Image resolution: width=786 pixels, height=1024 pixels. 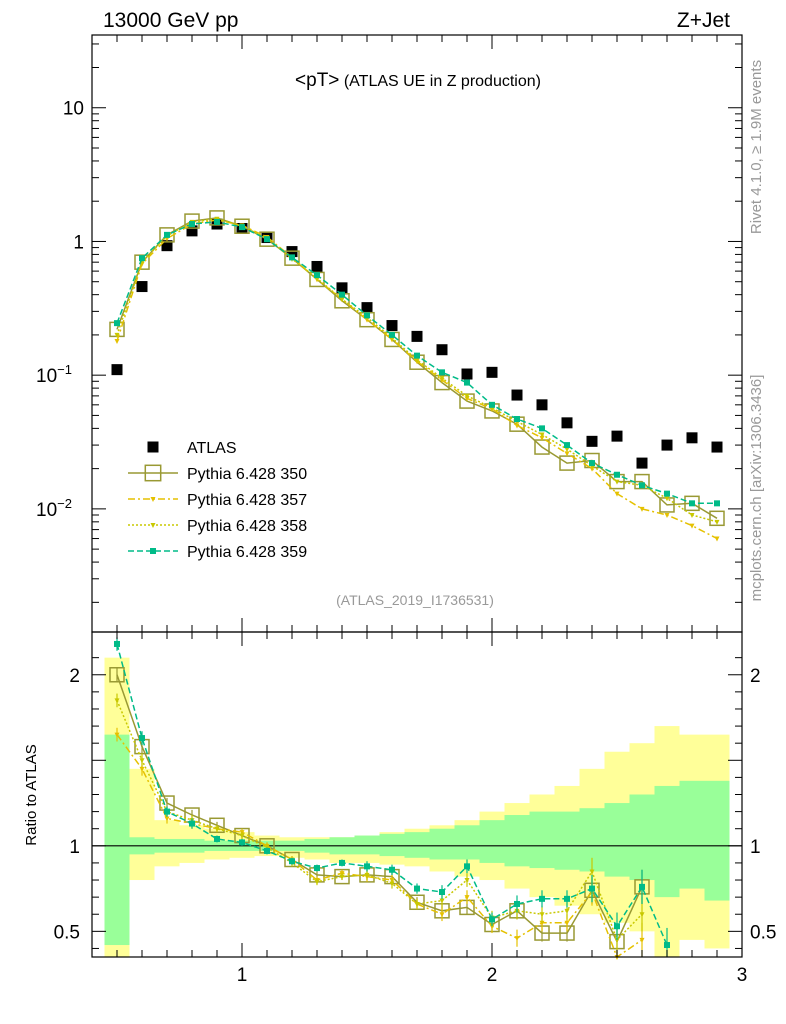 What do you see at coordinates (54, 508) in the screenshot?
I see `y-tick-label: 10−2` at bounding box center [54, 508].